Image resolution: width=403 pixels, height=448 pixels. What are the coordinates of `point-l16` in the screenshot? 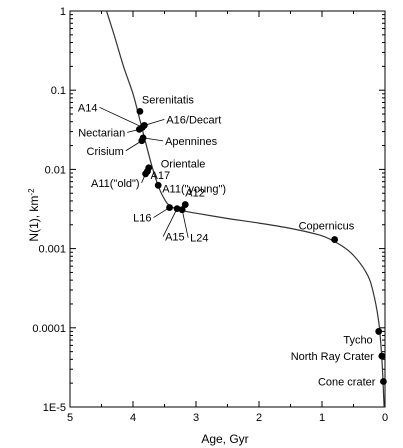 It's located at (169, 207).